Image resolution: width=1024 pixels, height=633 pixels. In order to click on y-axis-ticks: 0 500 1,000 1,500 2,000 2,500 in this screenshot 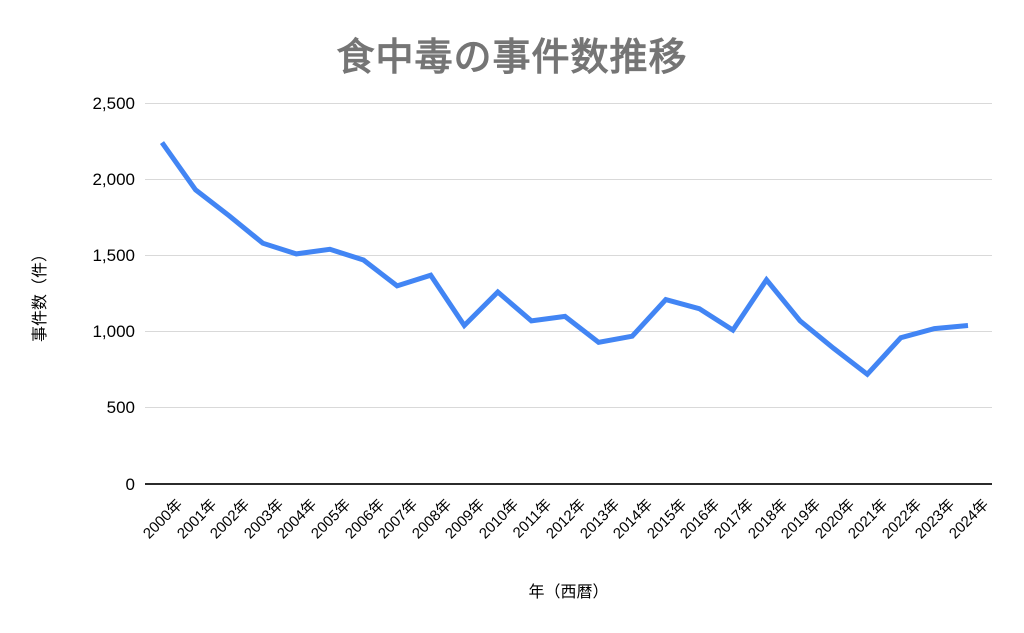, I will do `click(67, 294)`.